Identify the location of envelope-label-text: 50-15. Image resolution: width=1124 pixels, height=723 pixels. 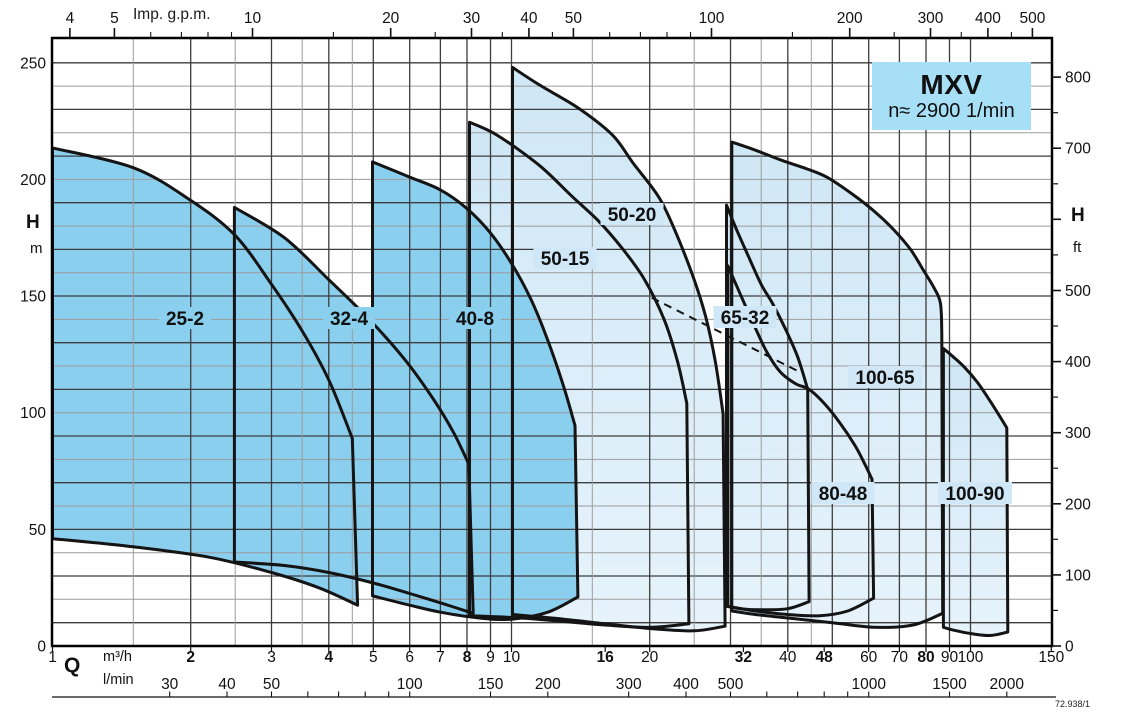
(565, 259).